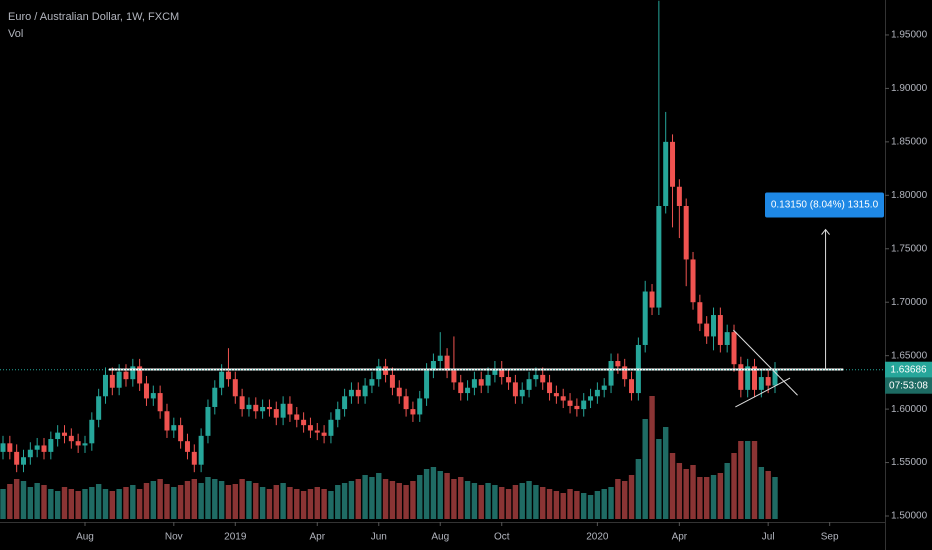 The image size is (932, 550). Describe the element at coordinates (597, 537) in the screenshot. I see `x-tick-label: 2020` at that location.